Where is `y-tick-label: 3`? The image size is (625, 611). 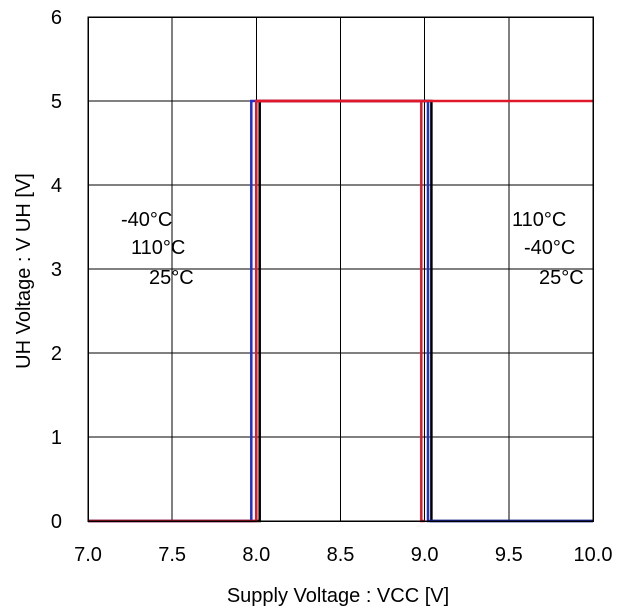 y-tick-label: 3 is located at coordinates (56, 270).